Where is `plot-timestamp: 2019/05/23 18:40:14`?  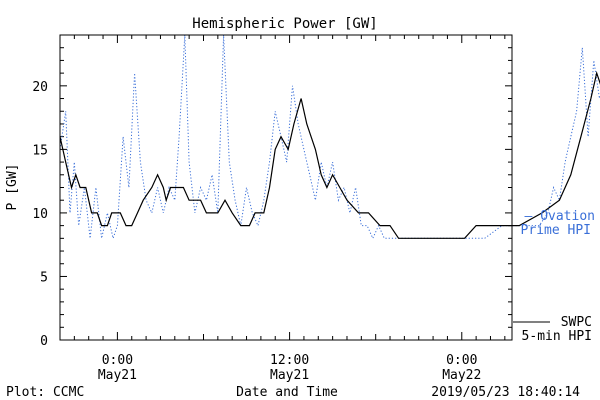
plot-timestamp: 2019/05/23 18:40:14 is located at coordinates (505, 392).